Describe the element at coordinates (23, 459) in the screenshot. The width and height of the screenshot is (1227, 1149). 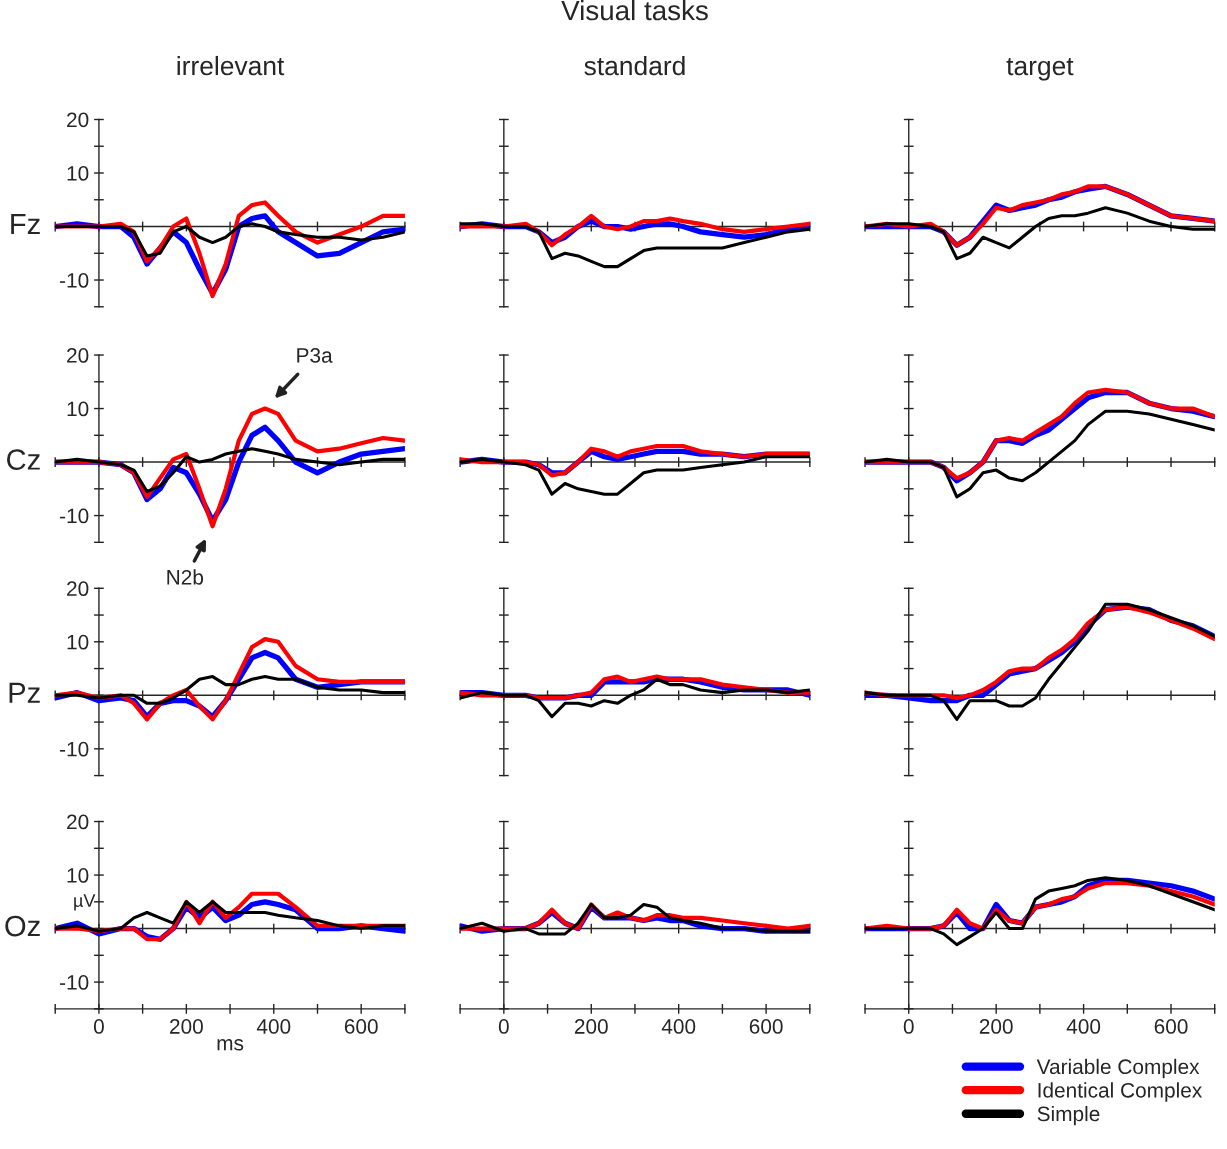
I see `y-axis-title: Cz` at that location.